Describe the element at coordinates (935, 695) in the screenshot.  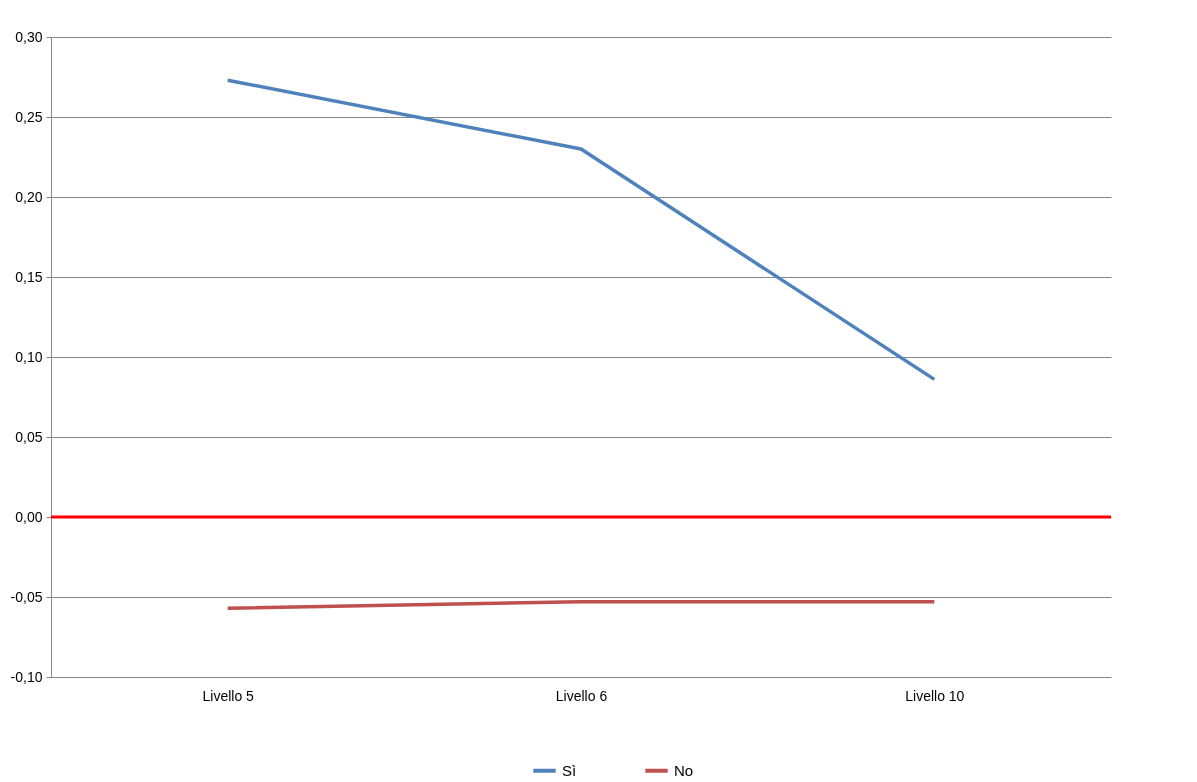
I see `x-tick-label: Livello 10` at that location.